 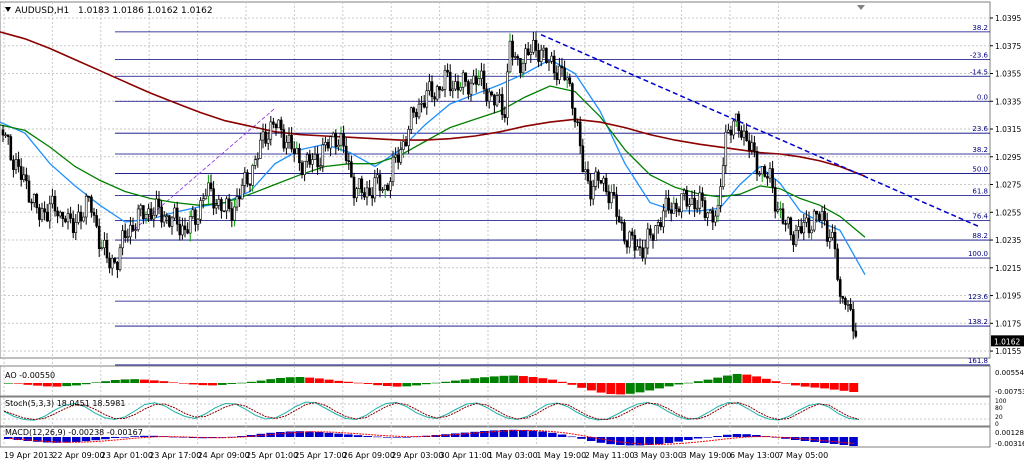 I want to click on fibo-level-label: -23.6, so click(x=979, y=56).